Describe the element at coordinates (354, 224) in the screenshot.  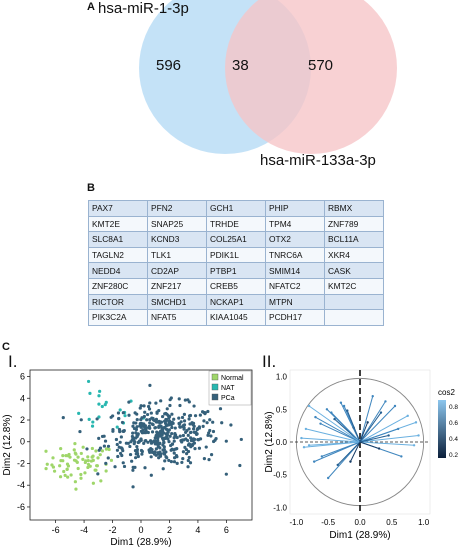
I see `table-cell: ZNF789` at that location.